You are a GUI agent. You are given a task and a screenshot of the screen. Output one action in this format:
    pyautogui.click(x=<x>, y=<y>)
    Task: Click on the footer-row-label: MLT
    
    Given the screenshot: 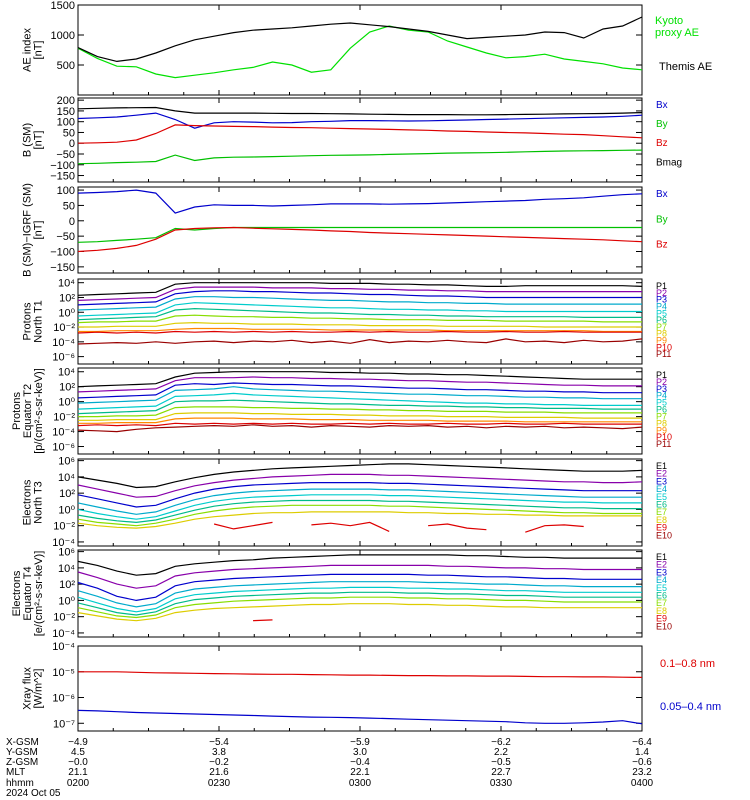 What is the action you would take?
    pyautogui.click(x=15, y=772)
    